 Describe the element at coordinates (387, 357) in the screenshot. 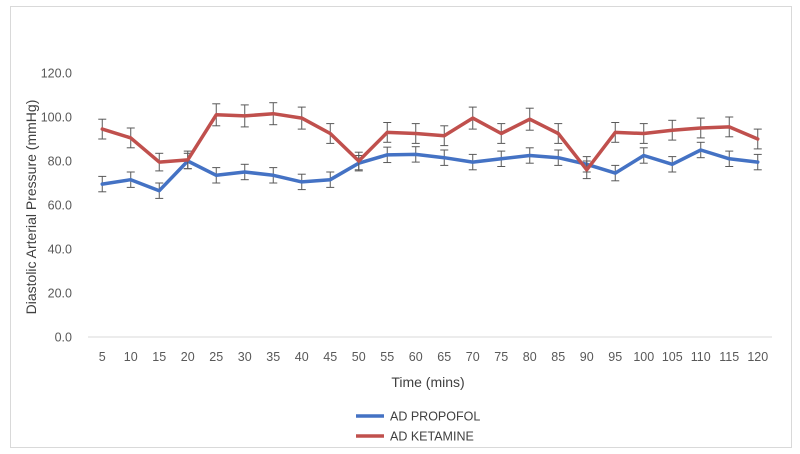

I see `x-tick-label: 55` at that location.